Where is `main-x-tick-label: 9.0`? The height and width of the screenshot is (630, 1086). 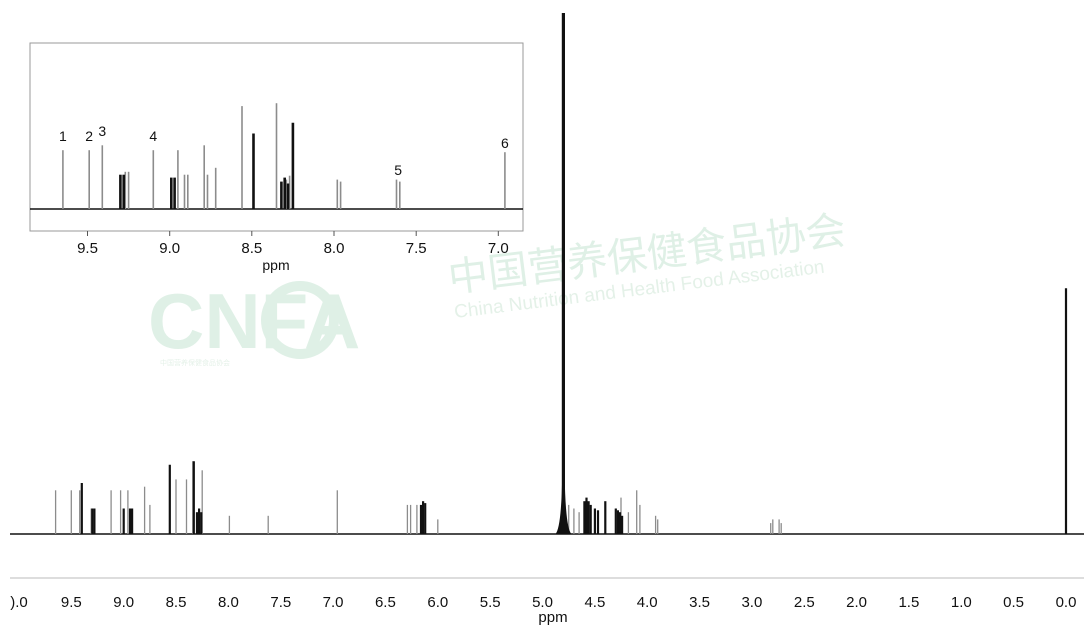 main-x-tick-label: 9.0 is located at coordinates (123, 602).